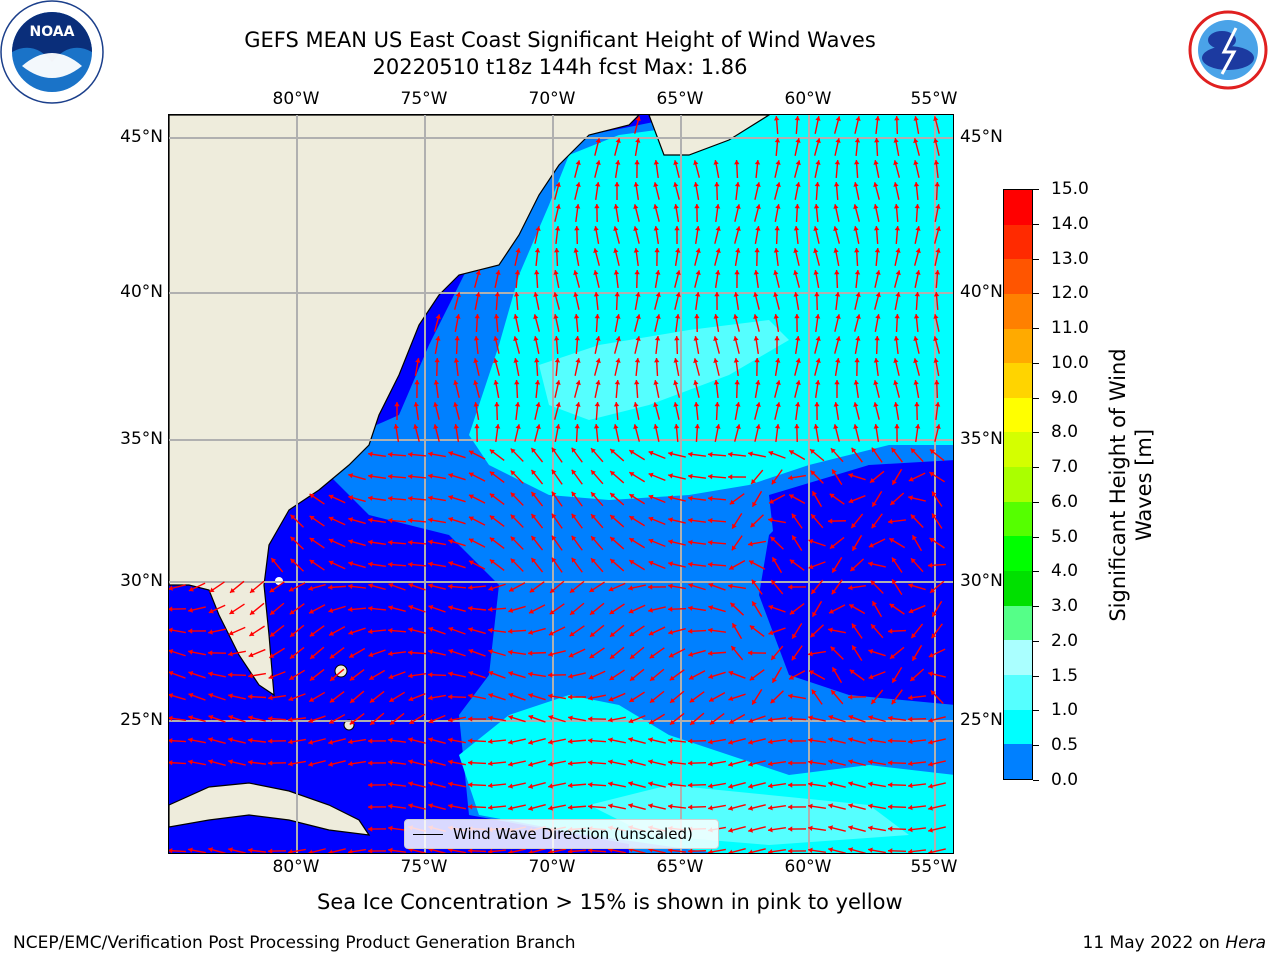 This screenshot has width=1280, height=960. I want to click on lon-label-bottom: 65°W, so click(680, 867).